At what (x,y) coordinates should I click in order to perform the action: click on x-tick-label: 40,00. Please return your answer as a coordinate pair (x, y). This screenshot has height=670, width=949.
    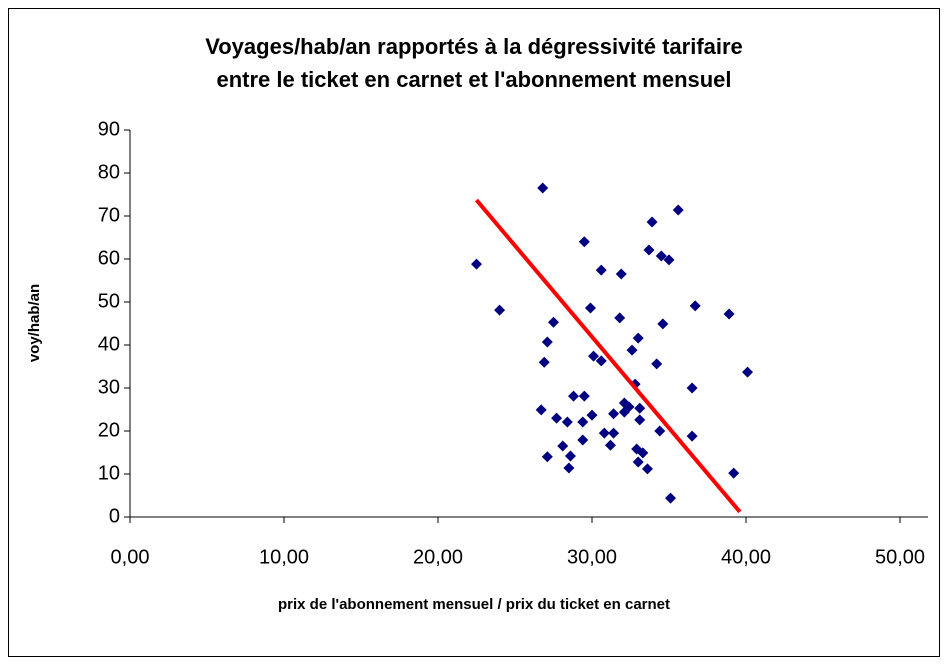
    Looking at the image, I should click on (746, 557).